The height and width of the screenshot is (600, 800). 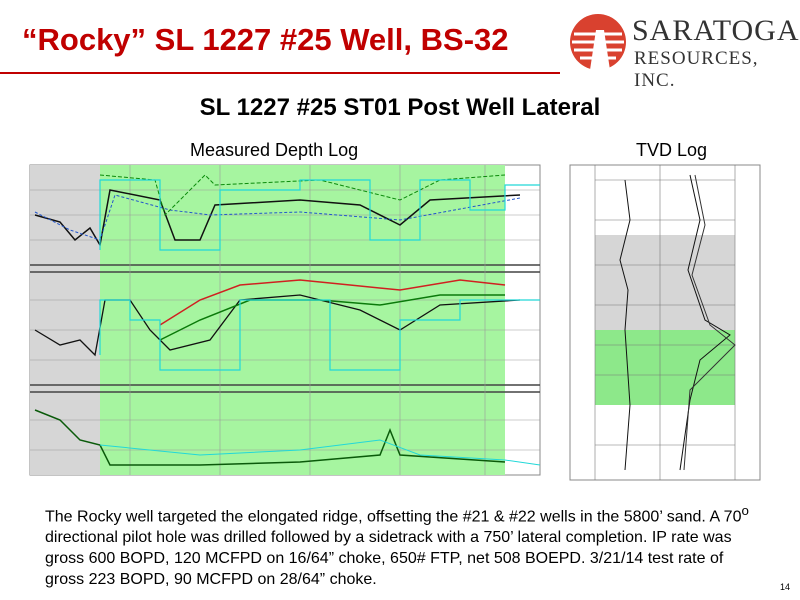 What do you see at coordinates (745, 510) in the screenshot?
I see `superscript: o` at bounding box center [745, 510].